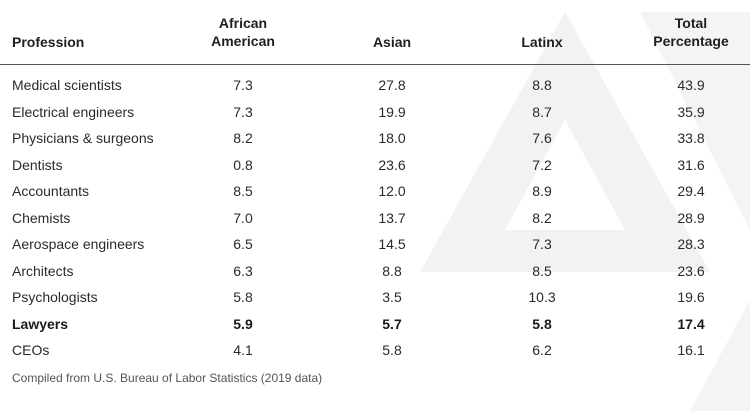 The width and height of the screenshot is (750, 411). Describe the element at coordinates (691, 111) in the screenshot. I see `row-value-total: 35.9` at that location.